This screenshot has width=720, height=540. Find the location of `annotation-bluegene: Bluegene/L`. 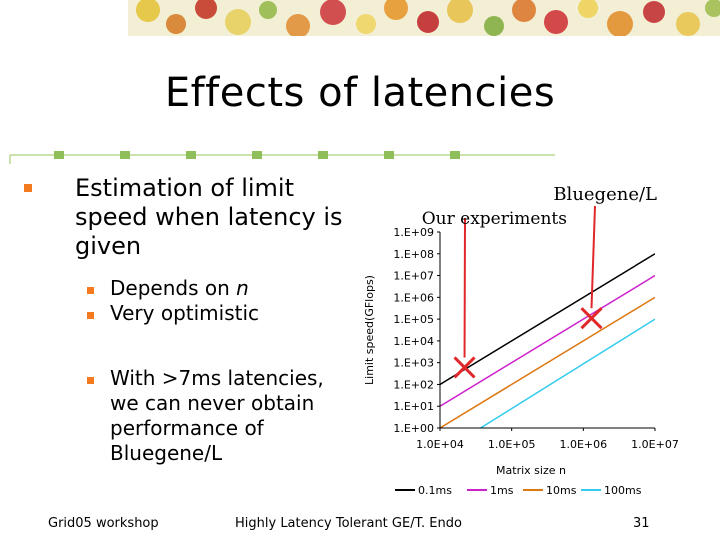

annotation-bluegene: Bluegene/L is located at coordinates (605, 194).